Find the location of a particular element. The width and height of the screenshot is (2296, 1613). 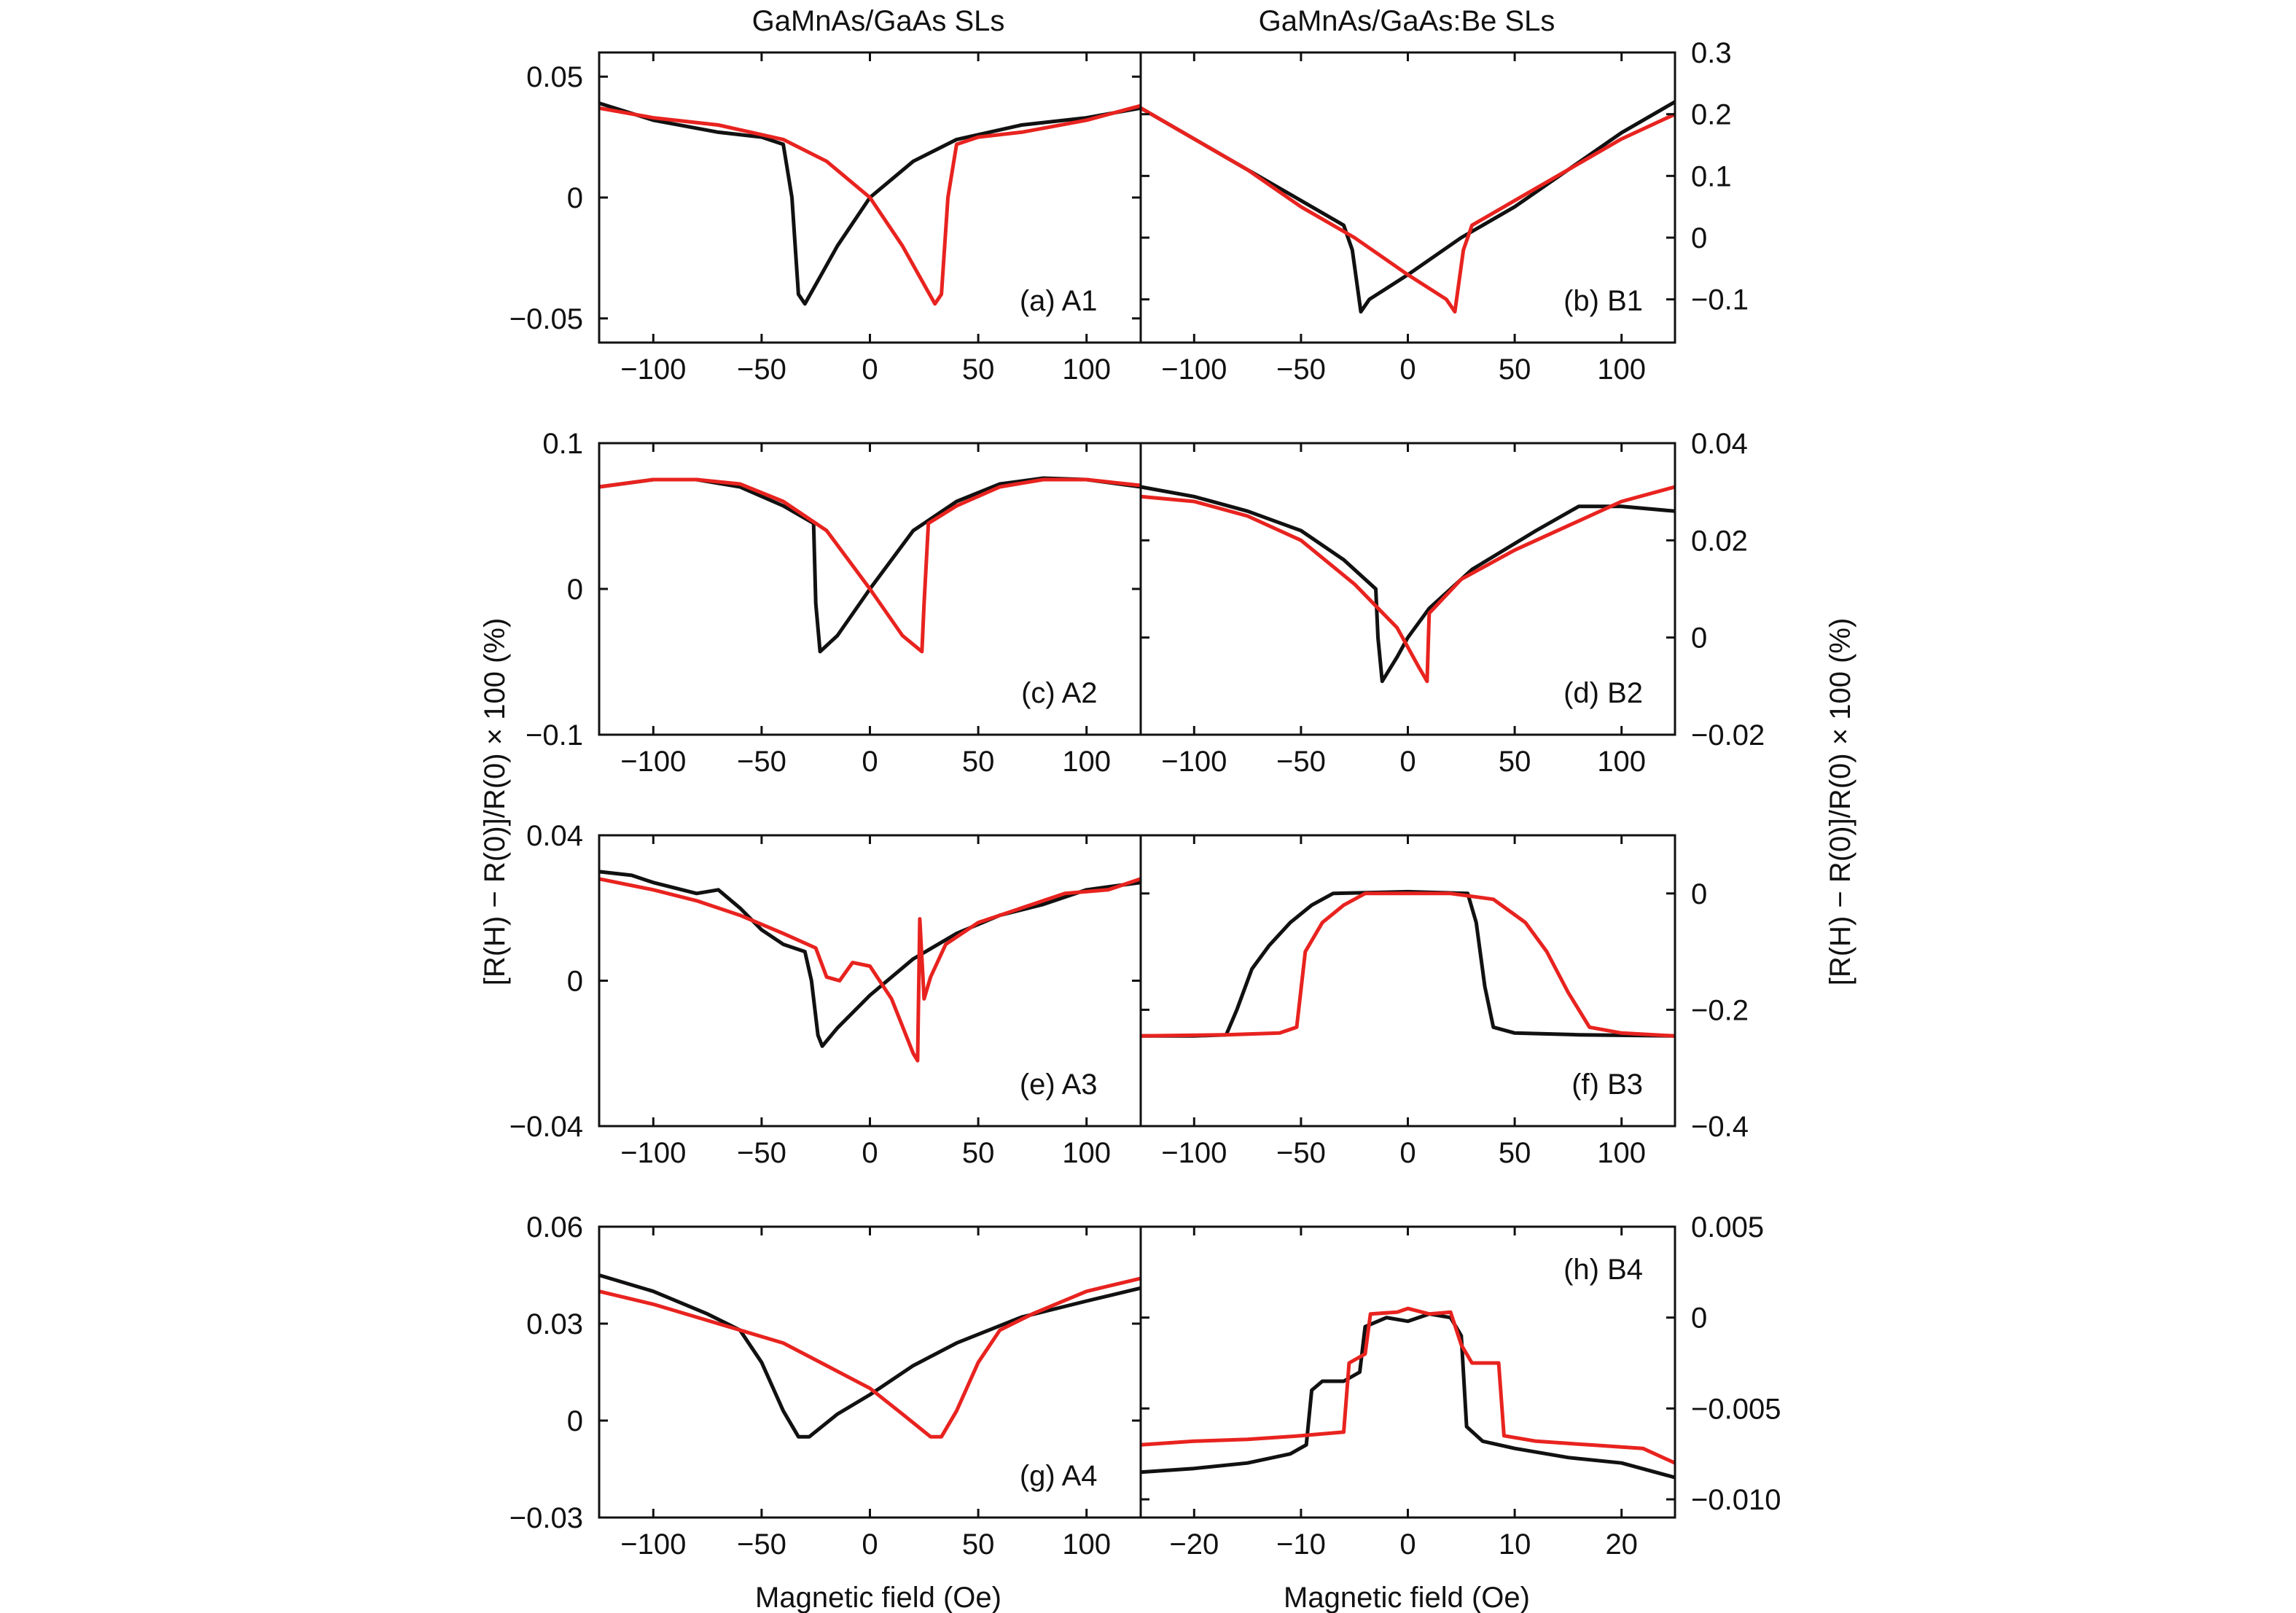

x-tick-label: −20 is located at coordinates (1194, 1544).